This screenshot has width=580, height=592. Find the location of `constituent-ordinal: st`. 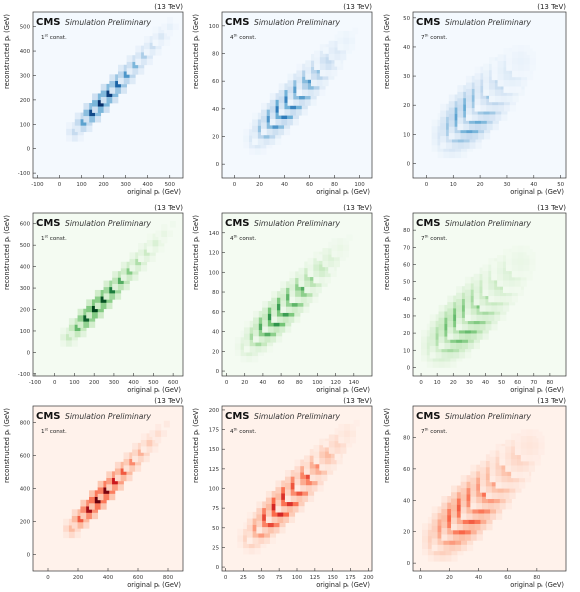

constituent-ordinal: st is located at coordinates (47, 236).